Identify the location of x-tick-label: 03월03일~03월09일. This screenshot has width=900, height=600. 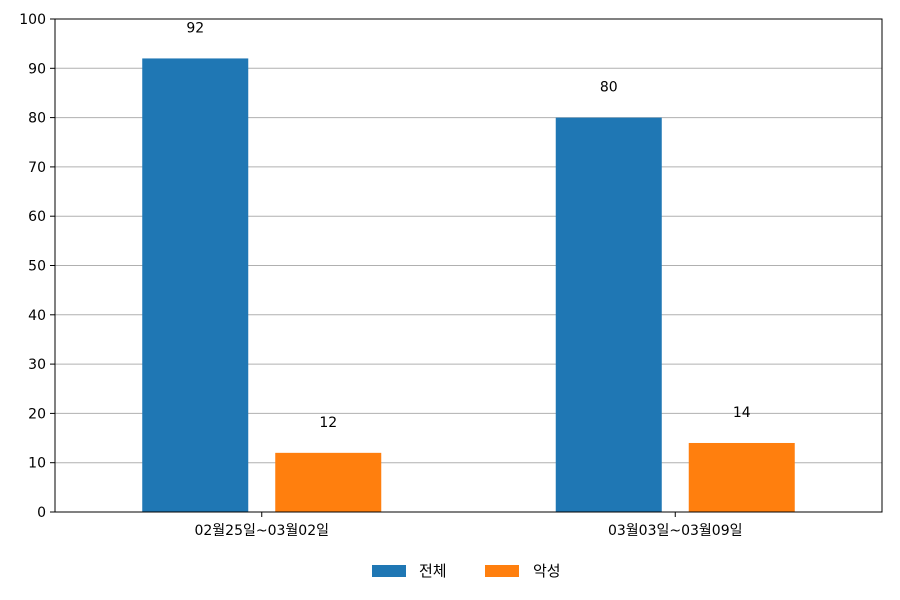
(675, 531).